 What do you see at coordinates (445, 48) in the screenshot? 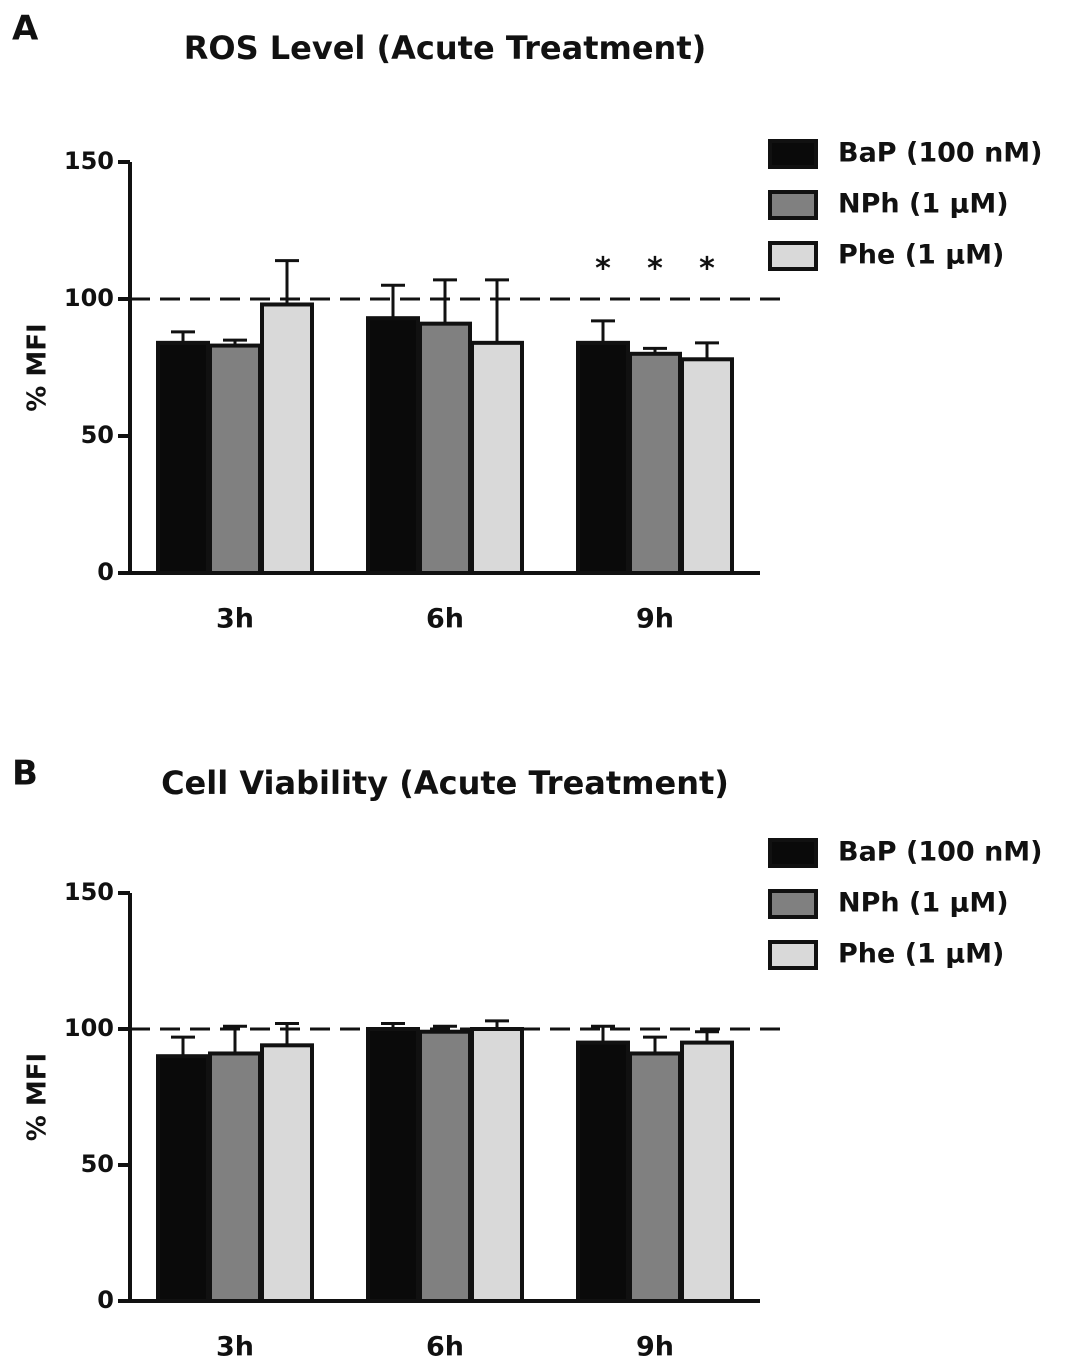
I see `chart-title: ROS Level (Acute Treatment)` at bounding box center [445, 48].